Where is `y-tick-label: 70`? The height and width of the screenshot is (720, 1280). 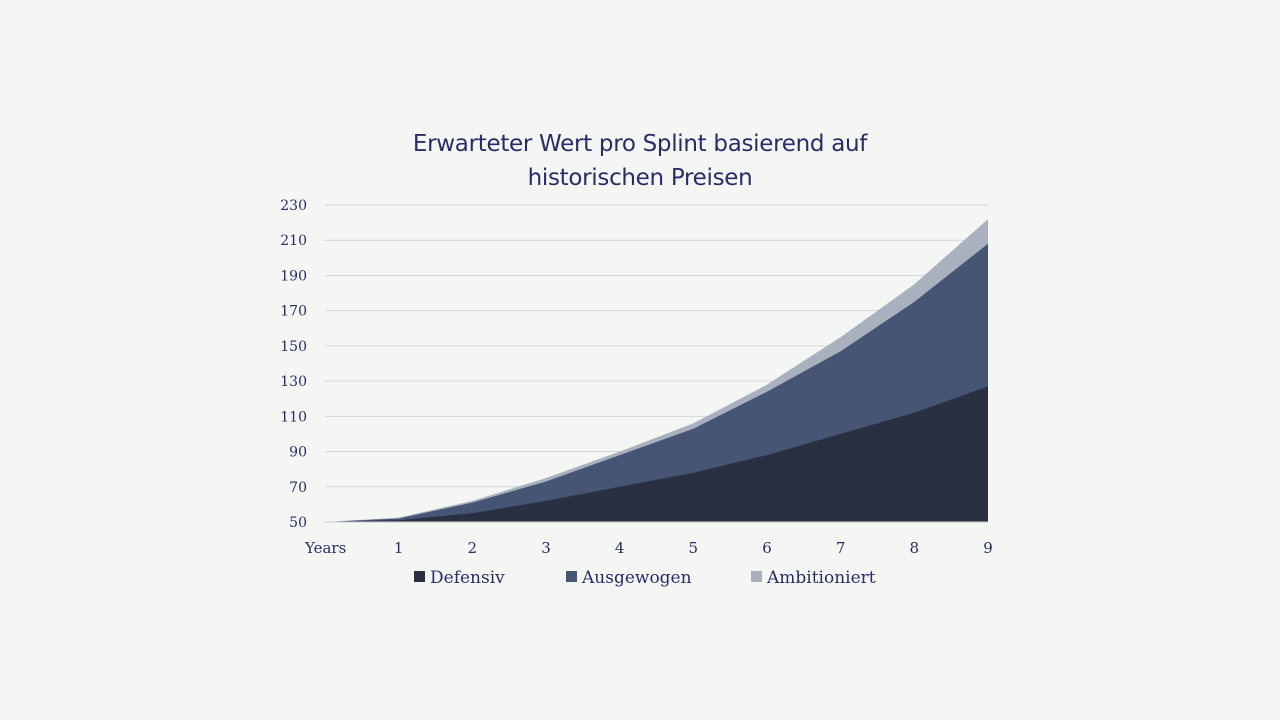
y-tick-label: 70 is located at coordinates (298, 488).